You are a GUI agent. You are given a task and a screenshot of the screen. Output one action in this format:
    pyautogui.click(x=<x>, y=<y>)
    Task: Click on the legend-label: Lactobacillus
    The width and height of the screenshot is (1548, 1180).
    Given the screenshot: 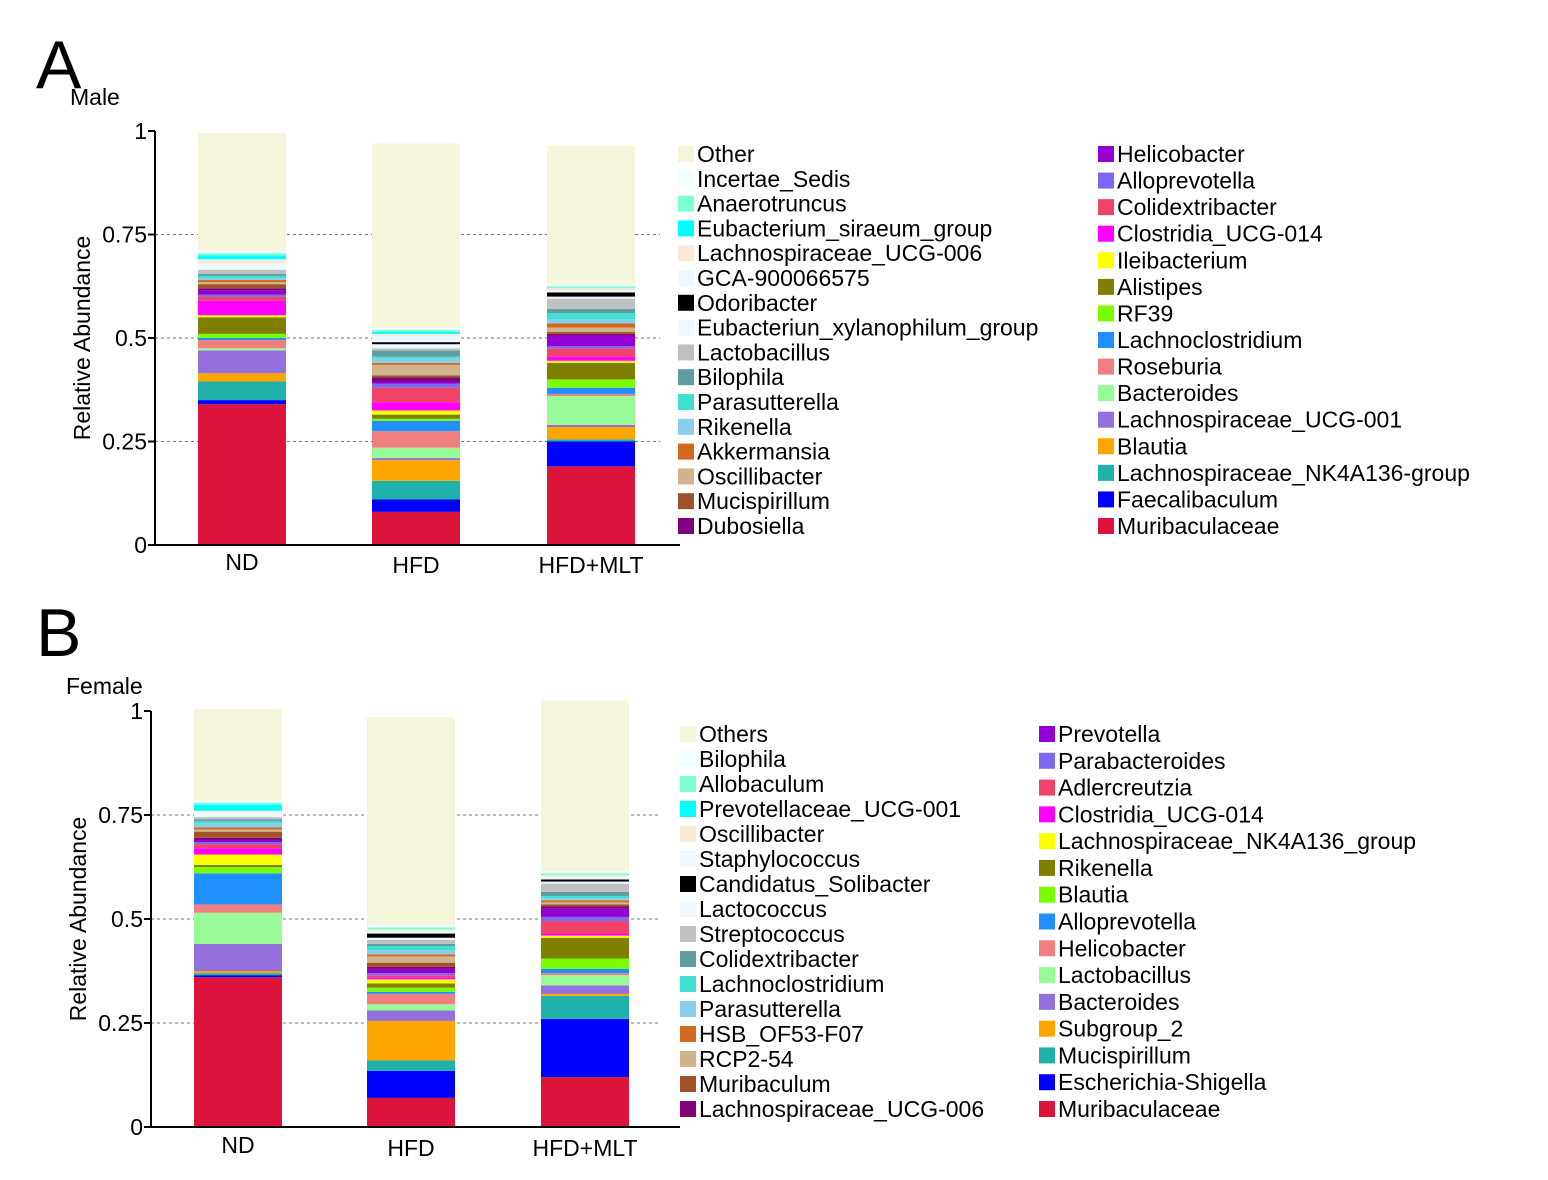 What is the action you would take?
    pyautogui.click(x=1124, y=975)
    